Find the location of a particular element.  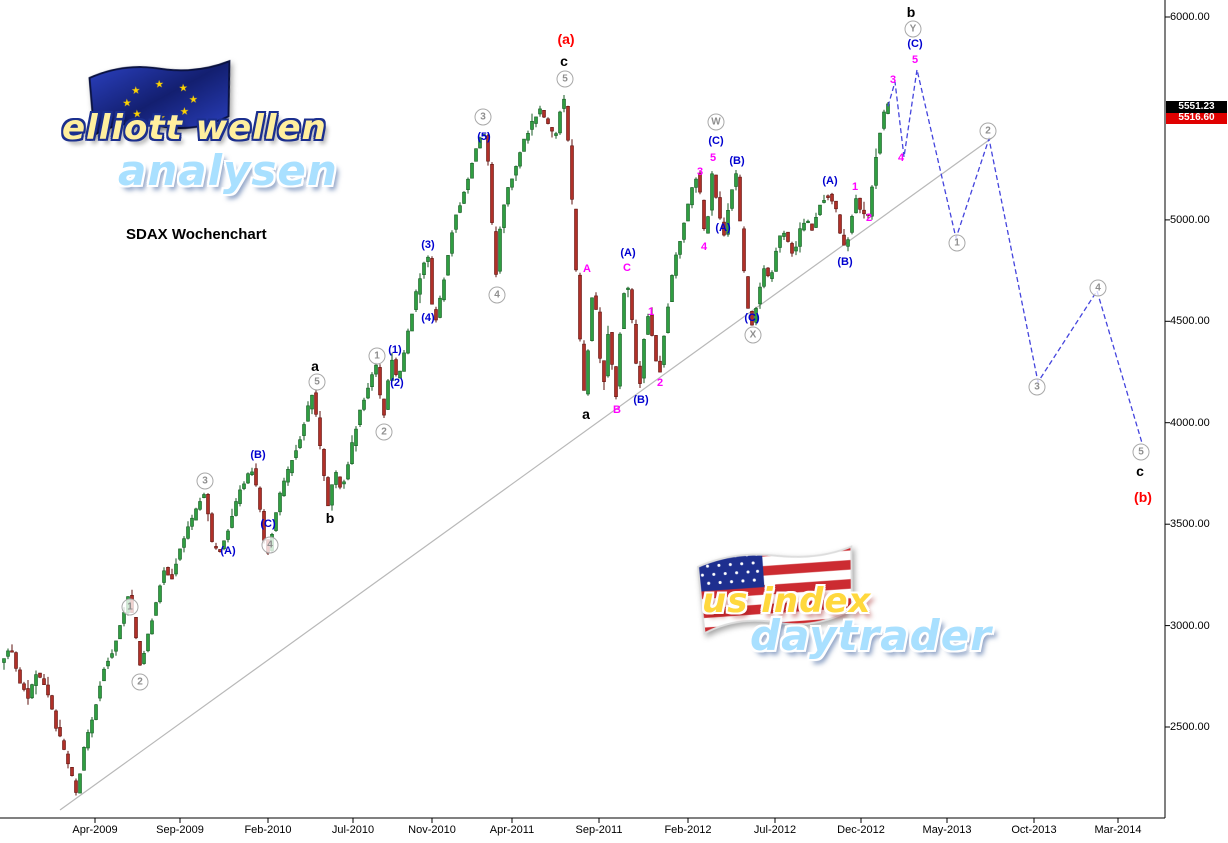

chart-subtitle: SDAX Wochenchart is located at coordinates (196, 234).